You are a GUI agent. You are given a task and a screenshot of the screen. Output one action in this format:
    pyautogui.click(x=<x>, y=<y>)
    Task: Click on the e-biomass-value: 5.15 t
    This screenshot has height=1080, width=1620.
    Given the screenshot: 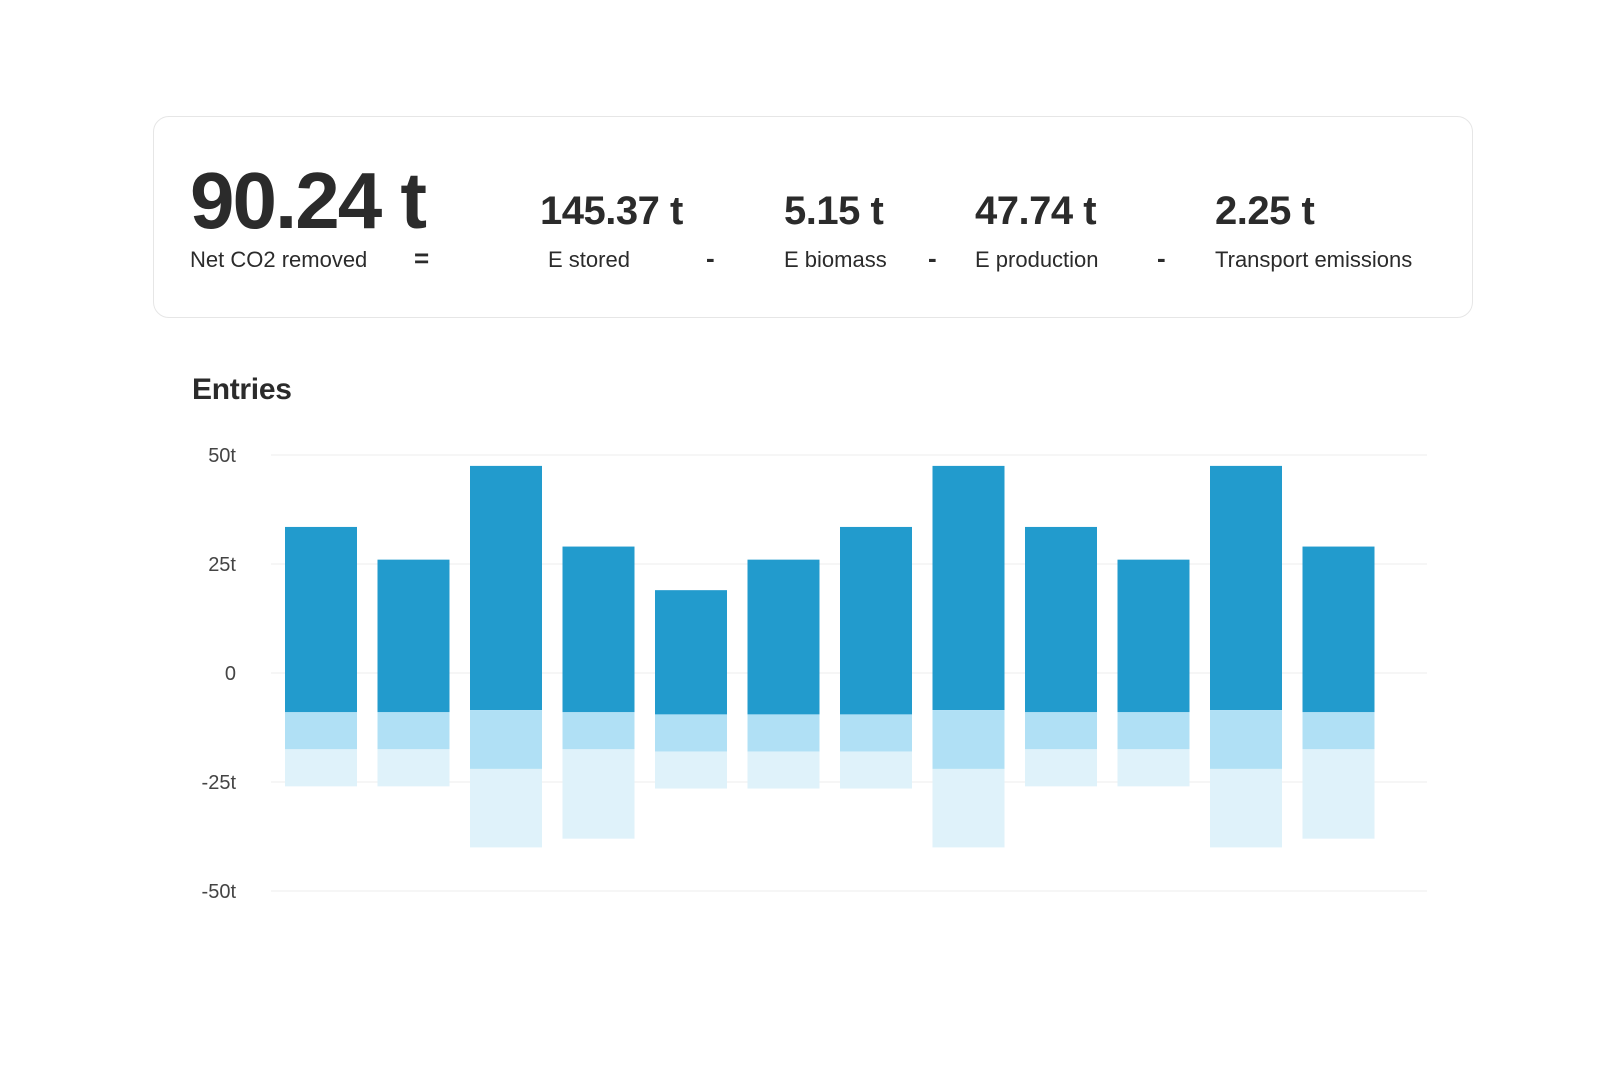 What is the action you would take?
    pyautogui.click(x=834, y=211)
    